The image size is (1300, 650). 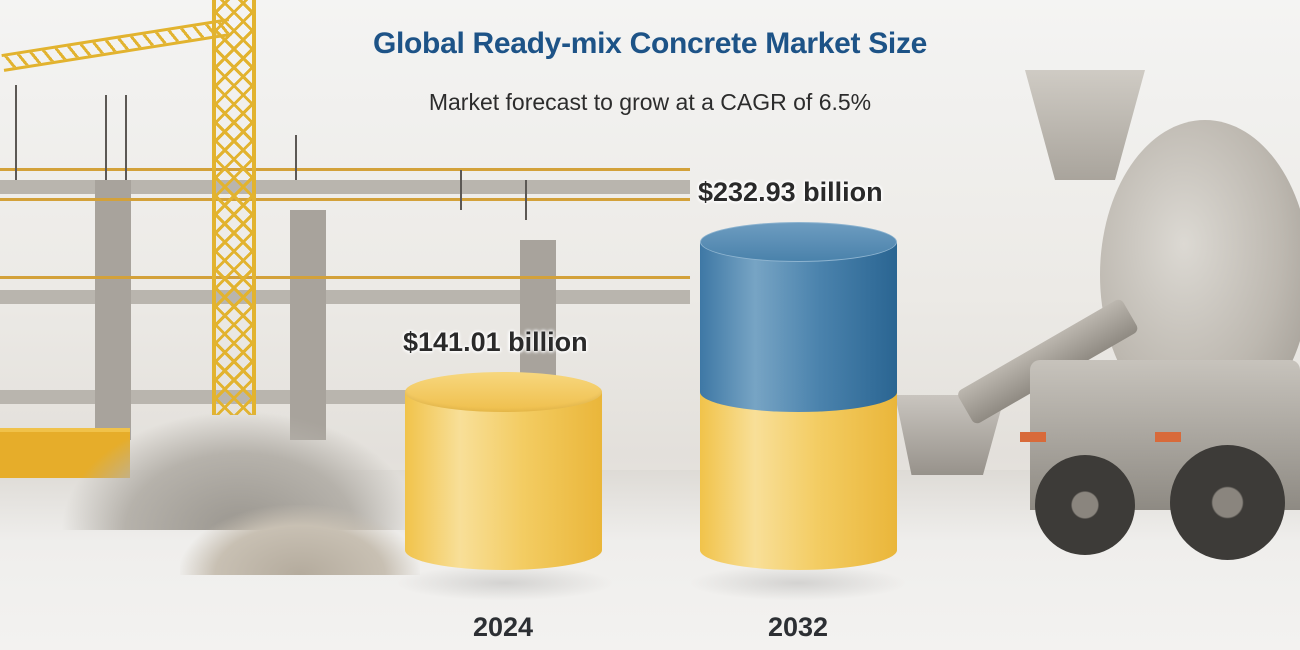 What do you see at coordinates (503, 392) in the screenshot?
I see `bar-2024-top` at bounding box center [503, 392].